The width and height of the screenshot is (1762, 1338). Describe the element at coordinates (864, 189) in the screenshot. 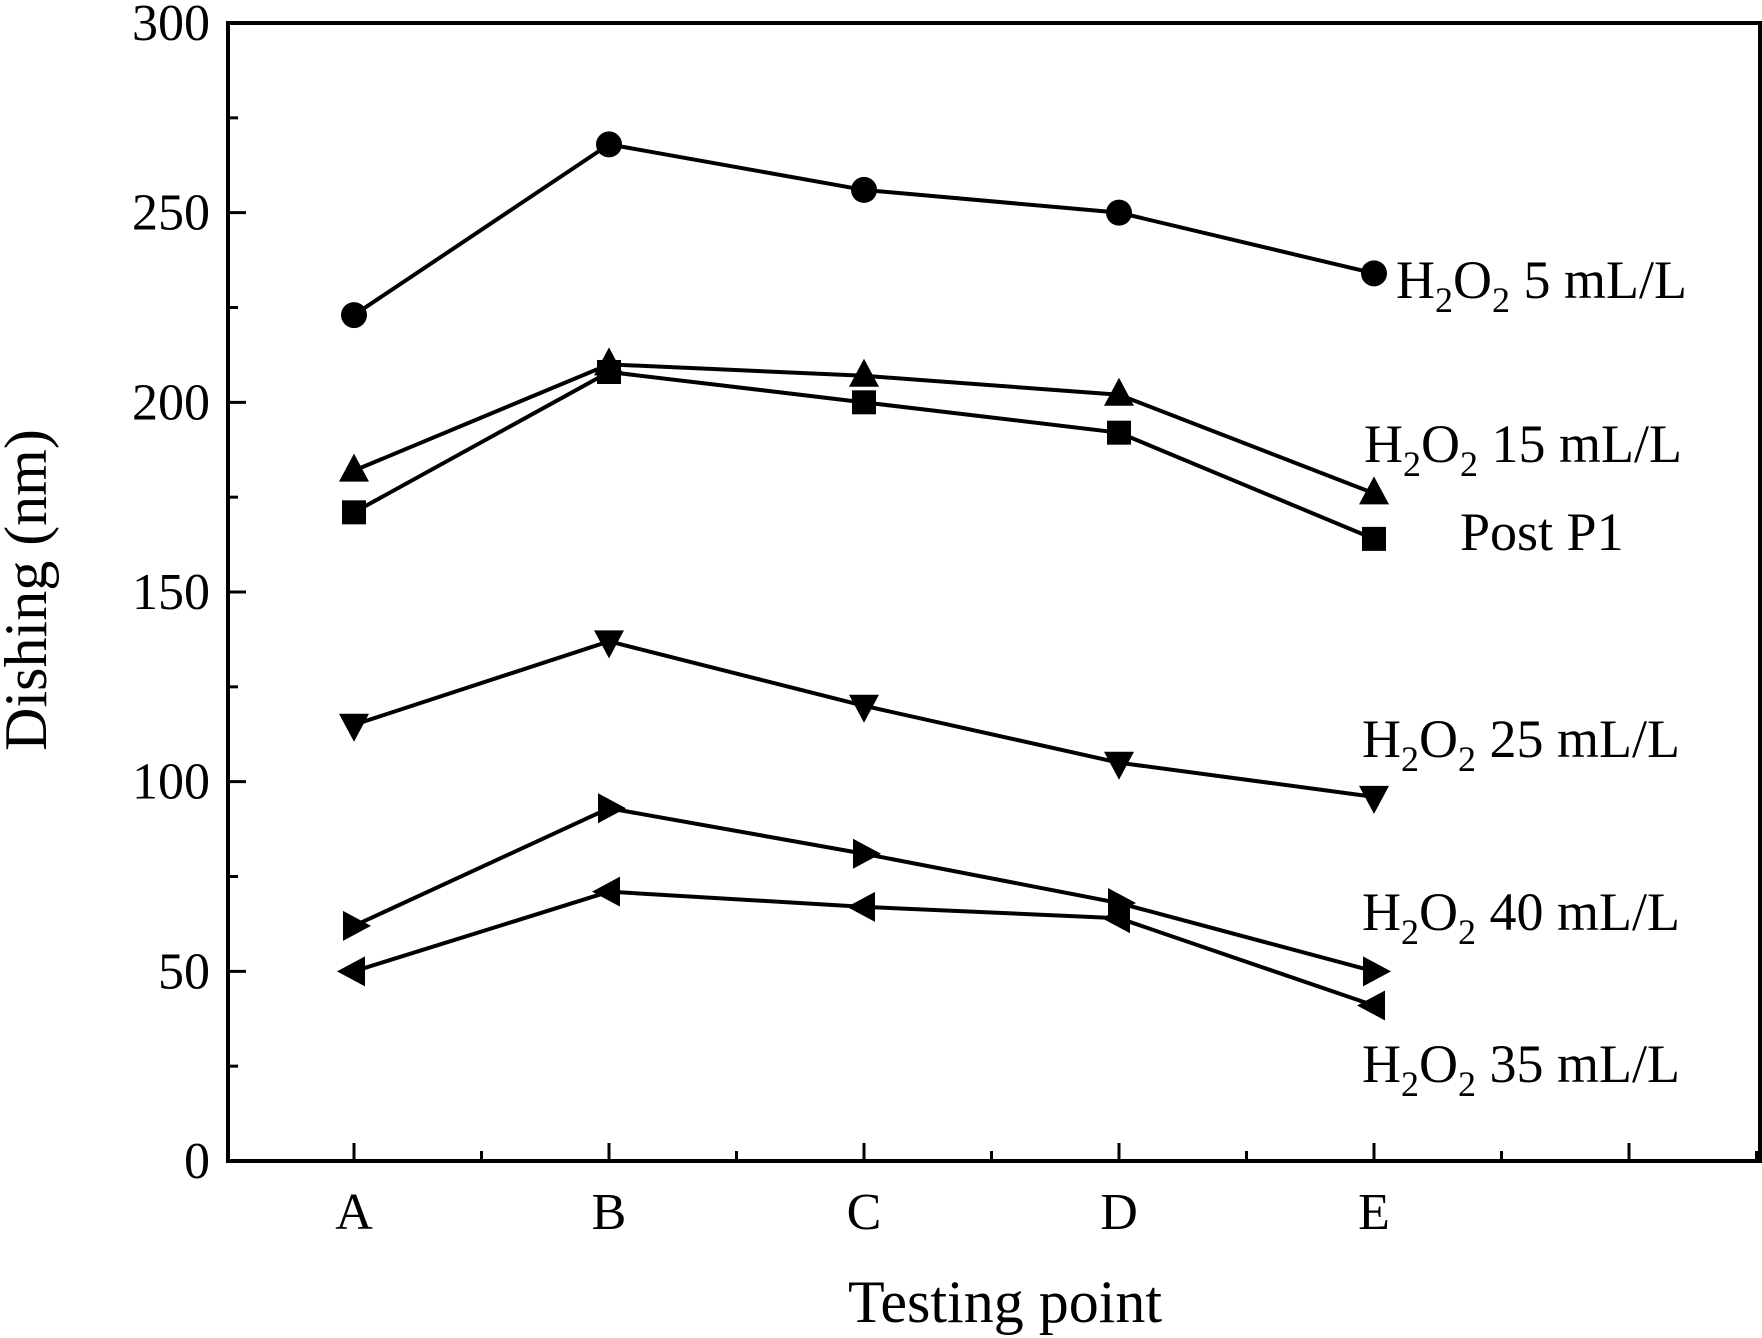

I see `point-h2o2-5-C` at that location.